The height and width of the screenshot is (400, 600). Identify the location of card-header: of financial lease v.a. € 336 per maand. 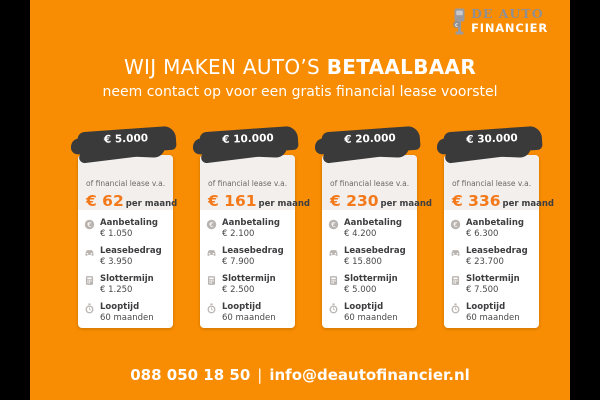
(499, 182).